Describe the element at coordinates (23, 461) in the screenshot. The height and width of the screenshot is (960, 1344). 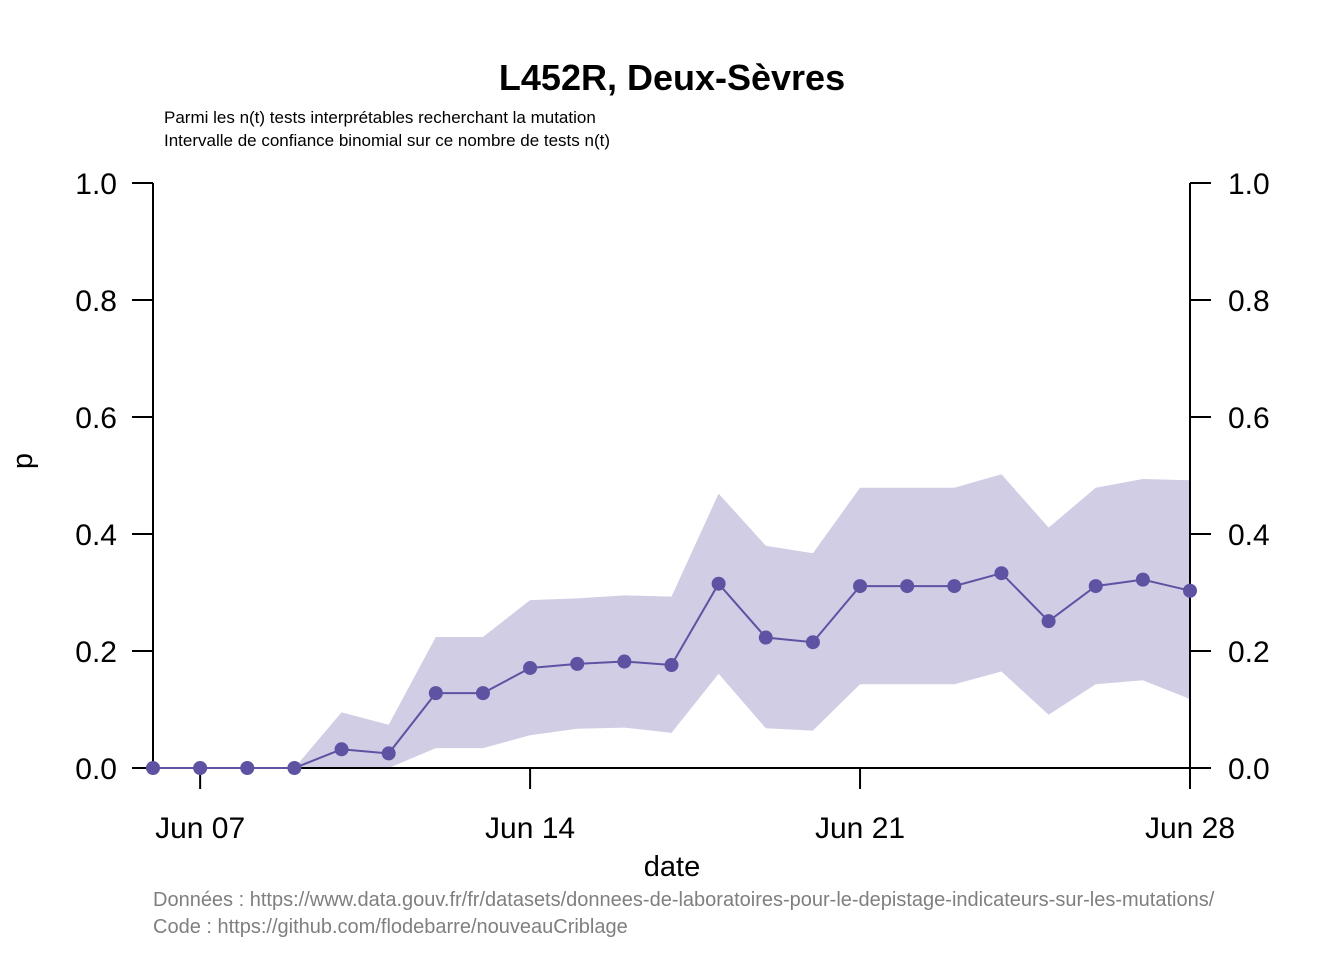
I see `y-axis-label: p` at that location.